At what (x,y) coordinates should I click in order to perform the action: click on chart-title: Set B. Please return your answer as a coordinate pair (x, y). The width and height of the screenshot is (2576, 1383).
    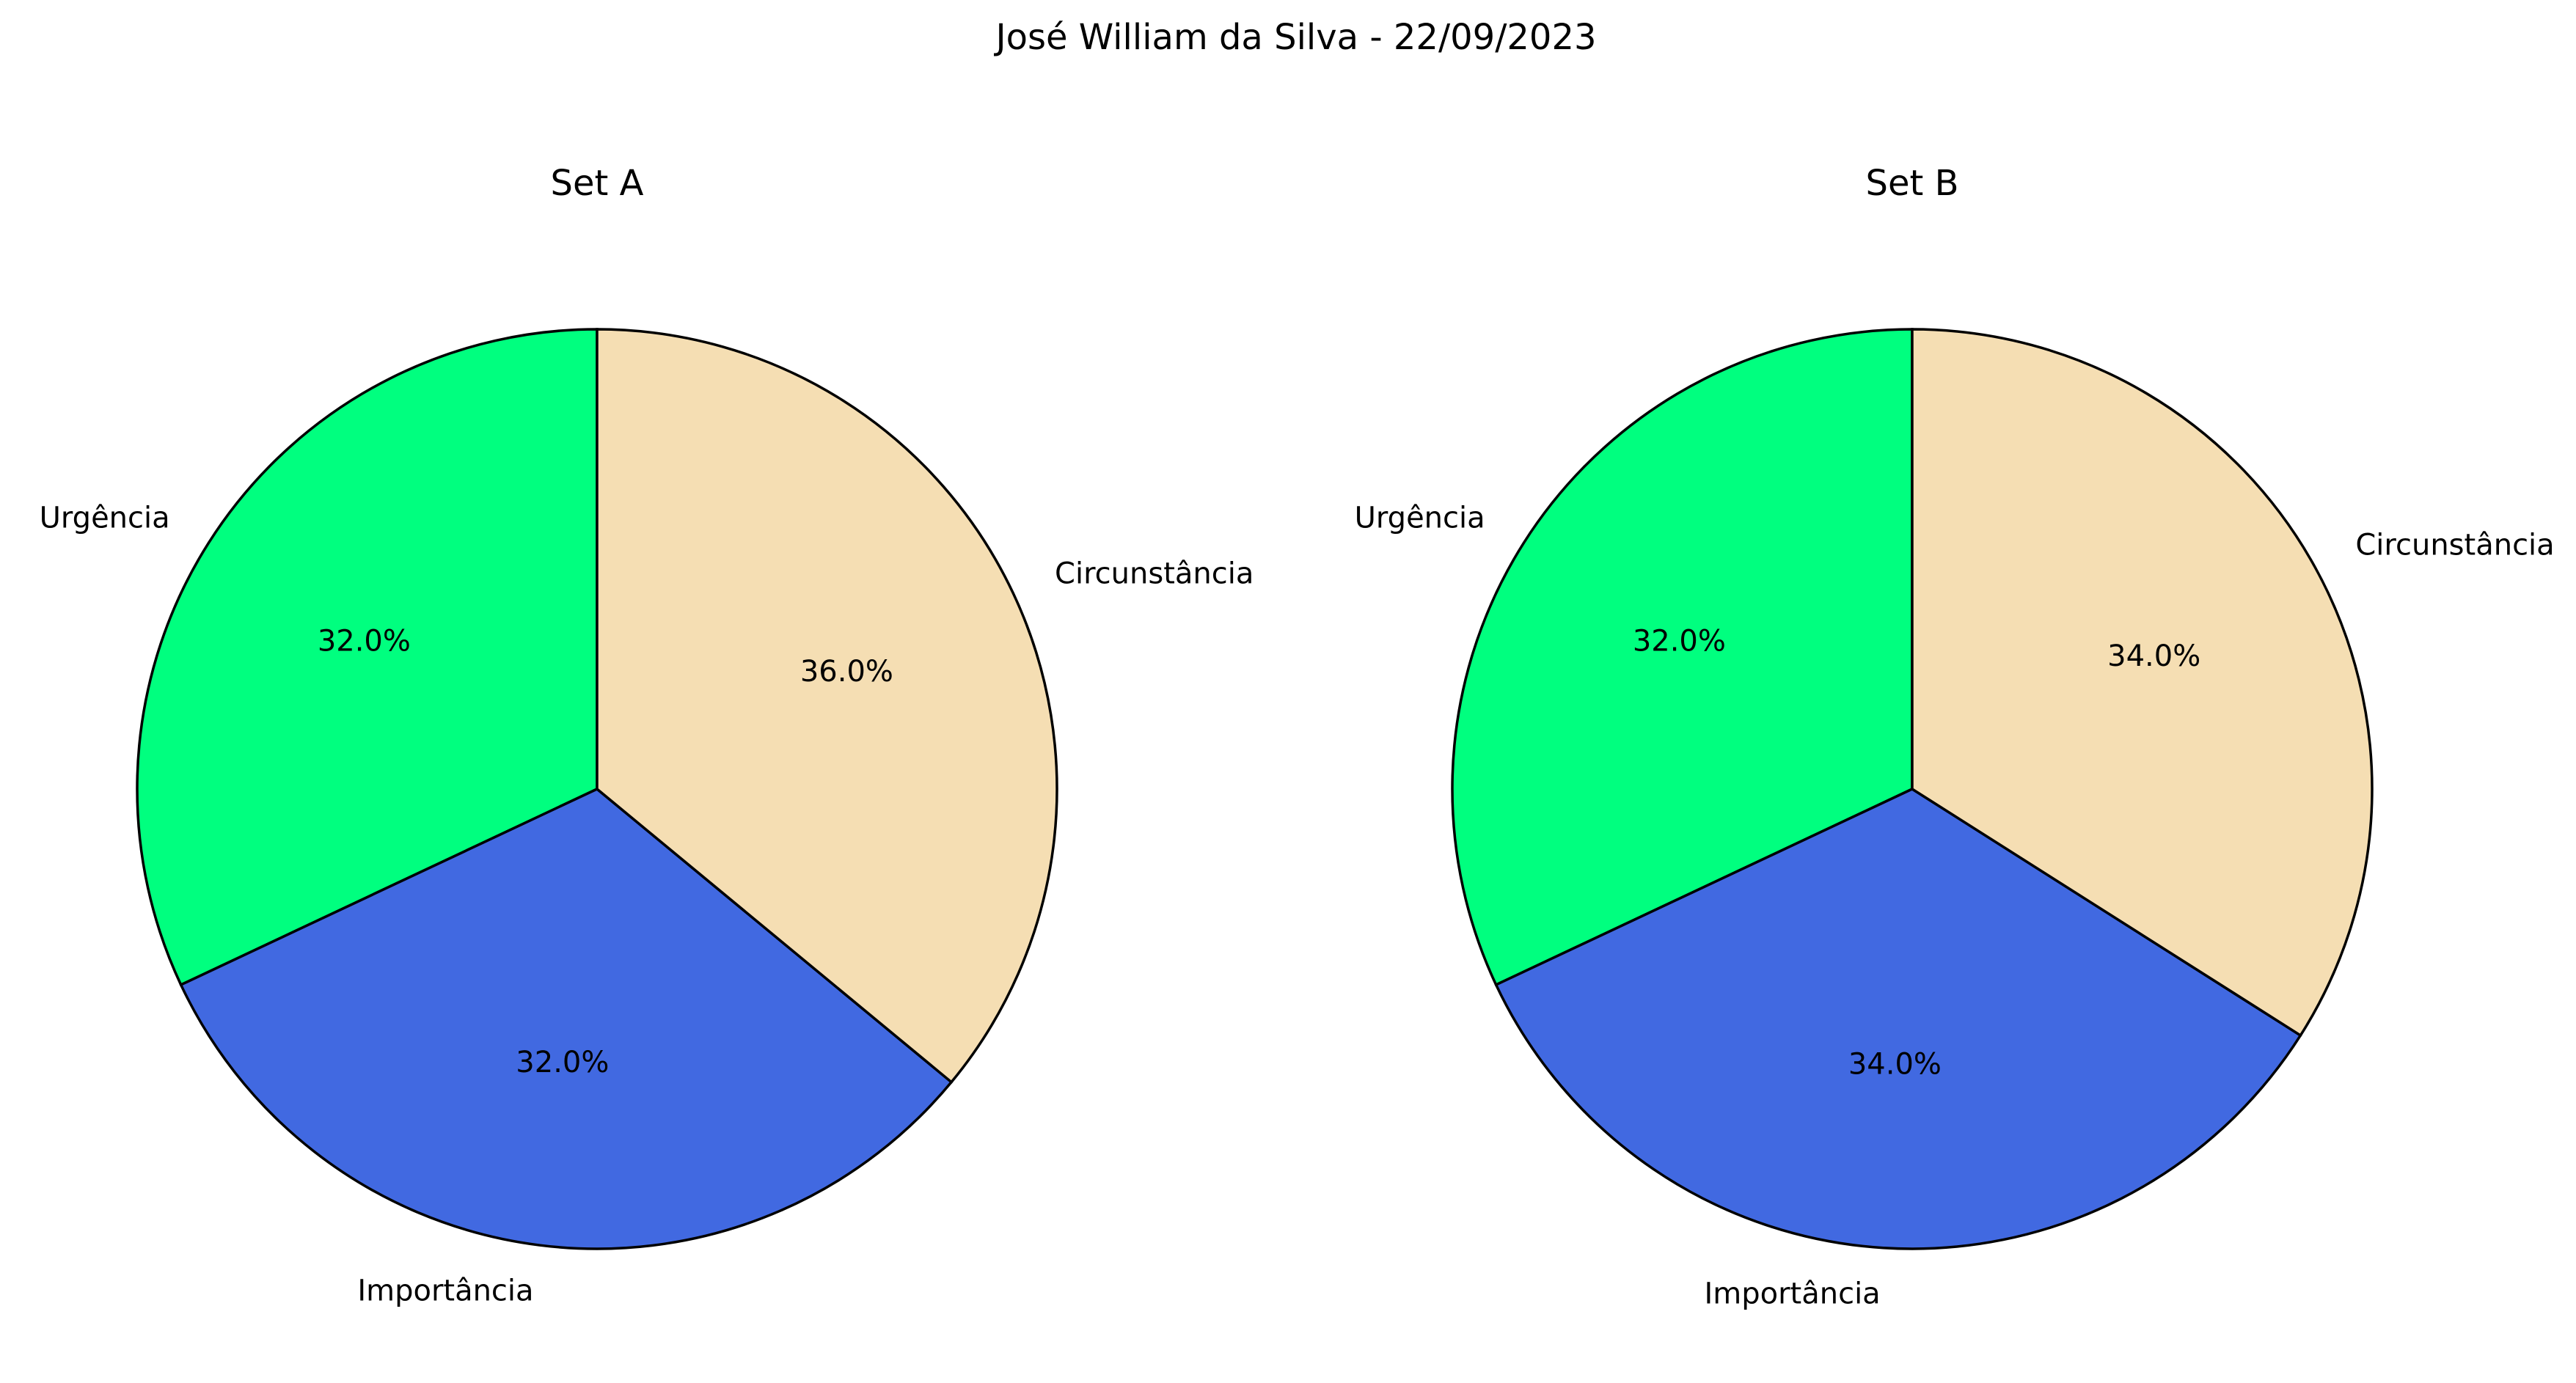
    Looking at the image, I should click on (1911, 183).